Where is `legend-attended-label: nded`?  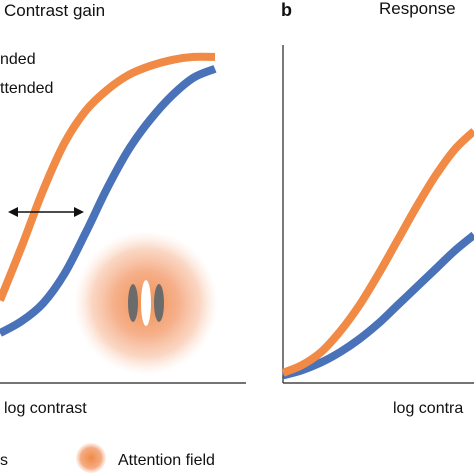
legend-attended-label: nded is located at coordinates (18, 59).